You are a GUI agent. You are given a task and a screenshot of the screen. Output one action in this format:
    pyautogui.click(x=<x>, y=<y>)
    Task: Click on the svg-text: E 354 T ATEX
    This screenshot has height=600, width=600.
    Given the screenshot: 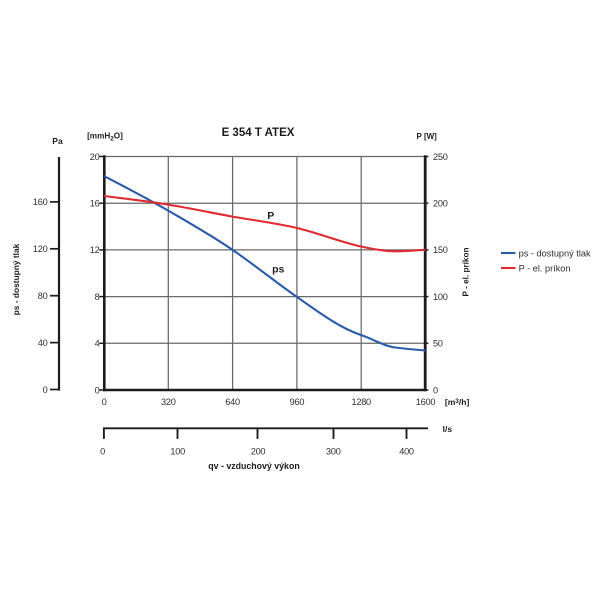 What is the action you would take?
    pyautogui.click(x=258, y=133)
    